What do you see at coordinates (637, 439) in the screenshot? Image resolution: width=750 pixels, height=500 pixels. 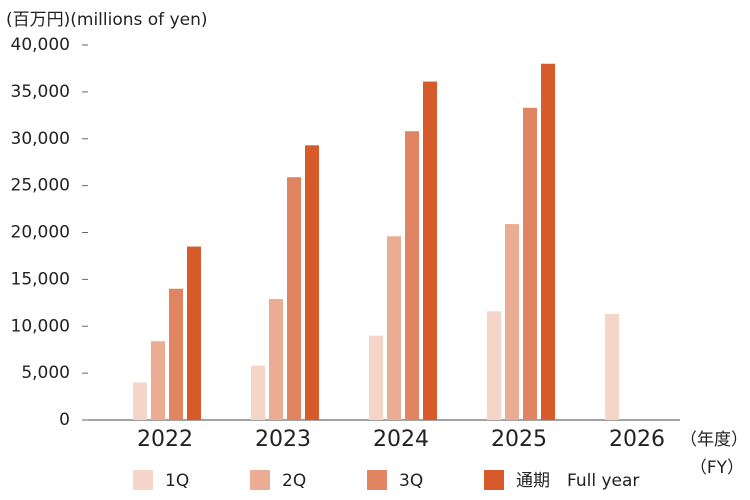 I see `x-tick-label: 2026` at bounding box center [637, 439].